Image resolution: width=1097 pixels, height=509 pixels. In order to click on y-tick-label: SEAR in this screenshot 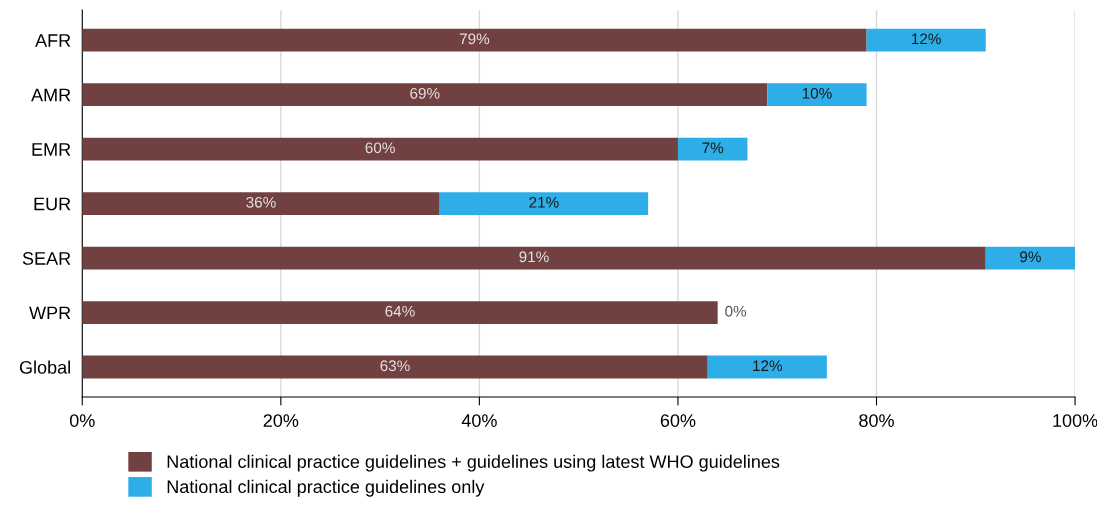, I will do `click(46, 258)`.